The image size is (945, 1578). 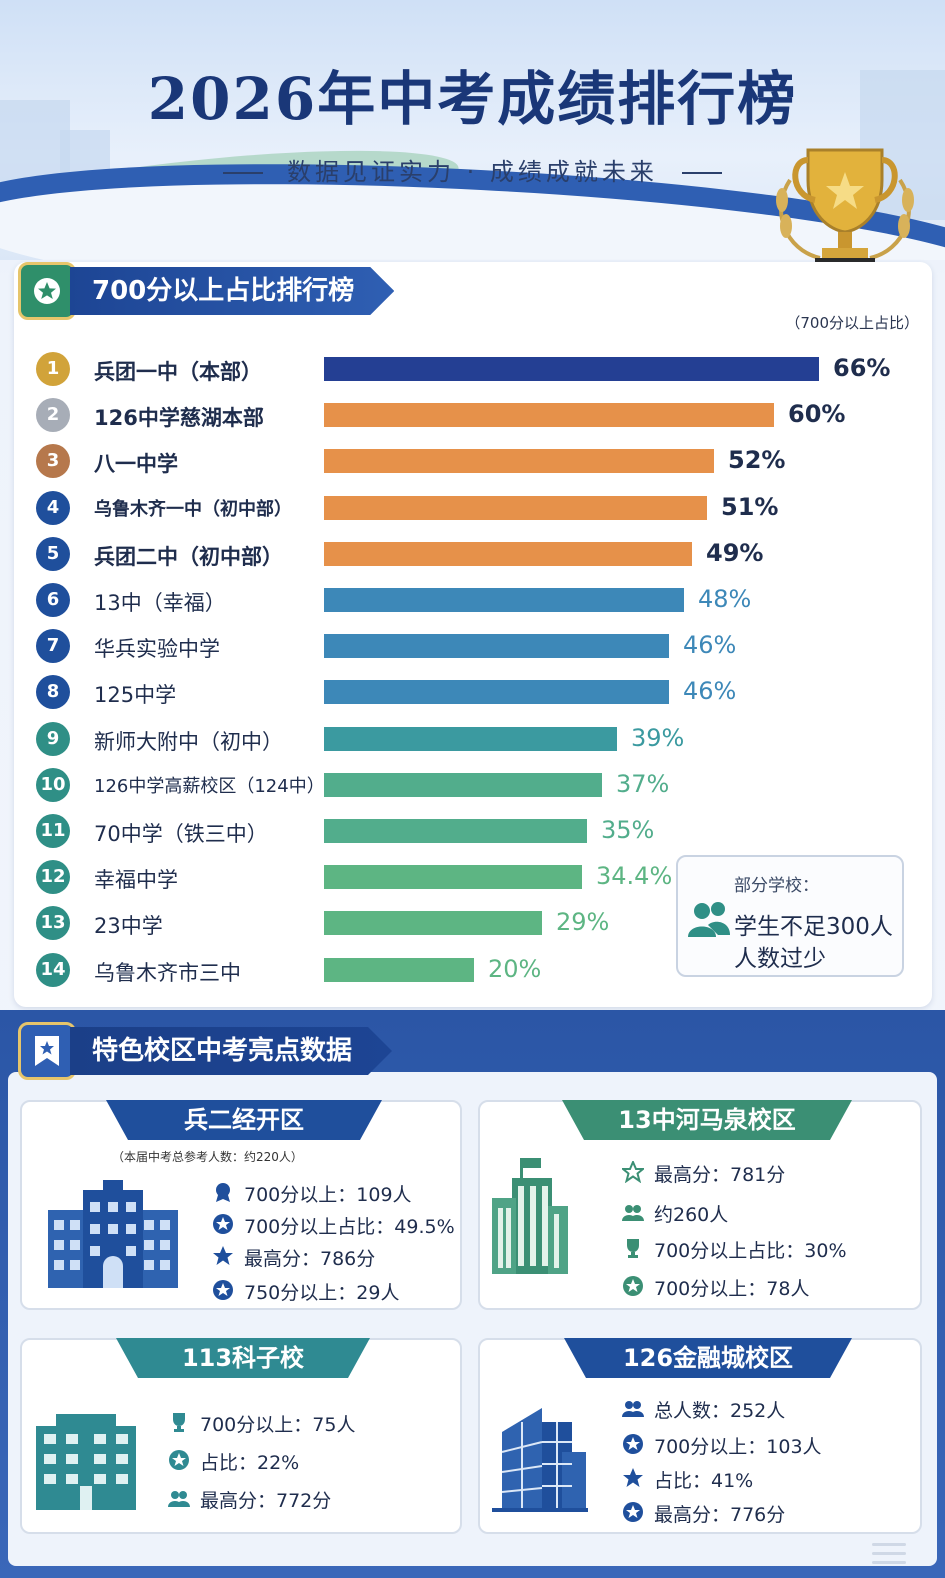 I want to click on school-name: 126中学慈湖本部, so click(x=179, y=418).